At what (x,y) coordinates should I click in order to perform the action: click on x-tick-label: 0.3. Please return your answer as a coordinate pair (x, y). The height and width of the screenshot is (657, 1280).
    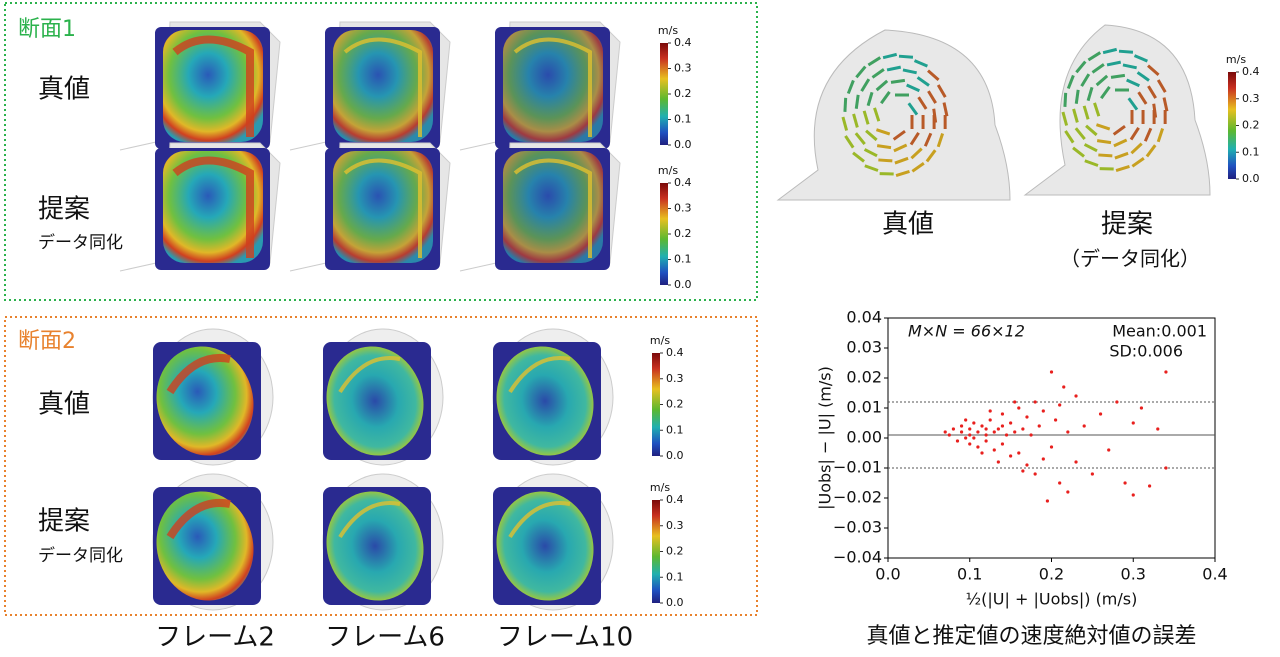
    Looking at the image, I should click on (1133, 574).